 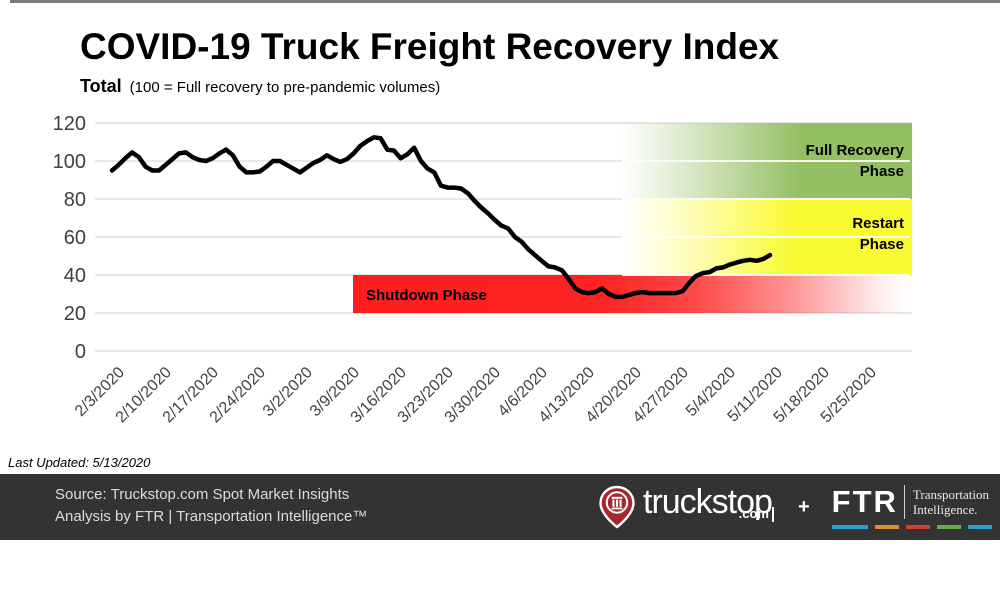 I want to click on truckstop-cursor-mark, so click(x=772, y=514).